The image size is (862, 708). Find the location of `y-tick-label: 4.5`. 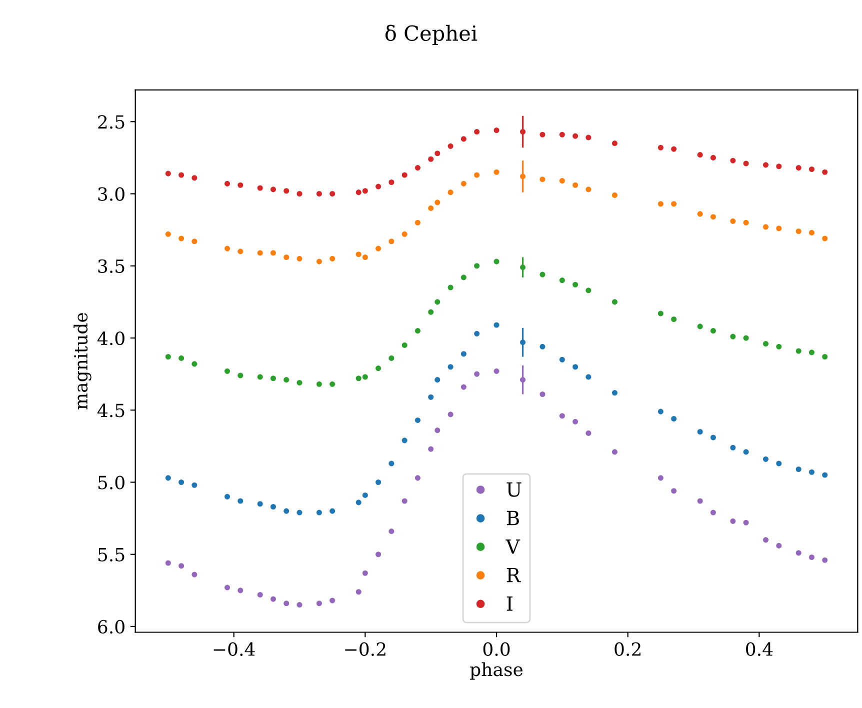

y-tick-label: 4.5 is located at coordinates (110, 411).